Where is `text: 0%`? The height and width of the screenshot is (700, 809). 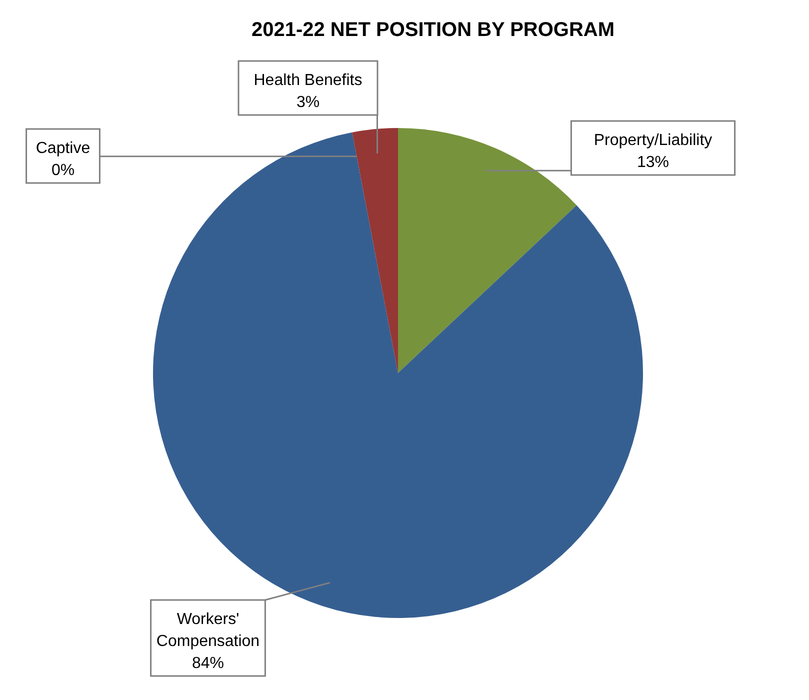 text: 0% is located at coordinates (63, 170).